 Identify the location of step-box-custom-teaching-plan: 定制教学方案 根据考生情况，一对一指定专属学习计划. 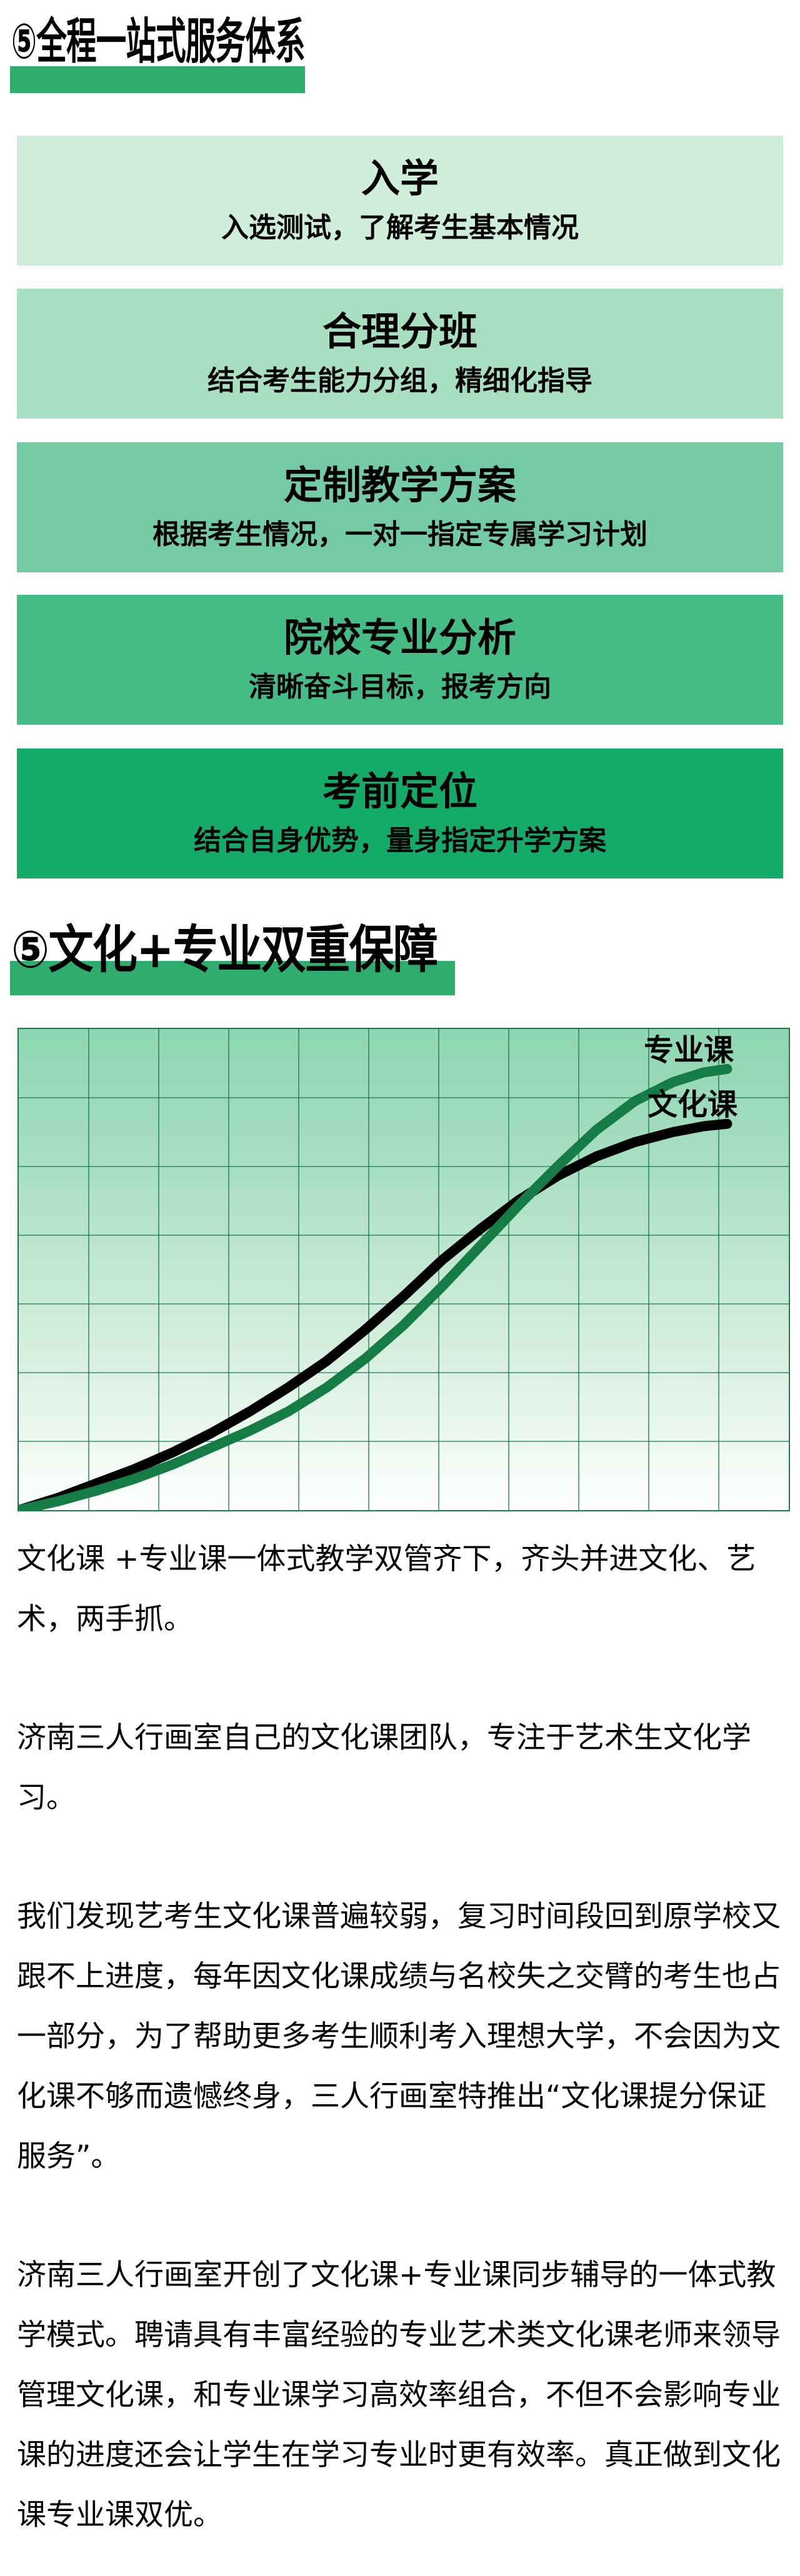
(400, 507).